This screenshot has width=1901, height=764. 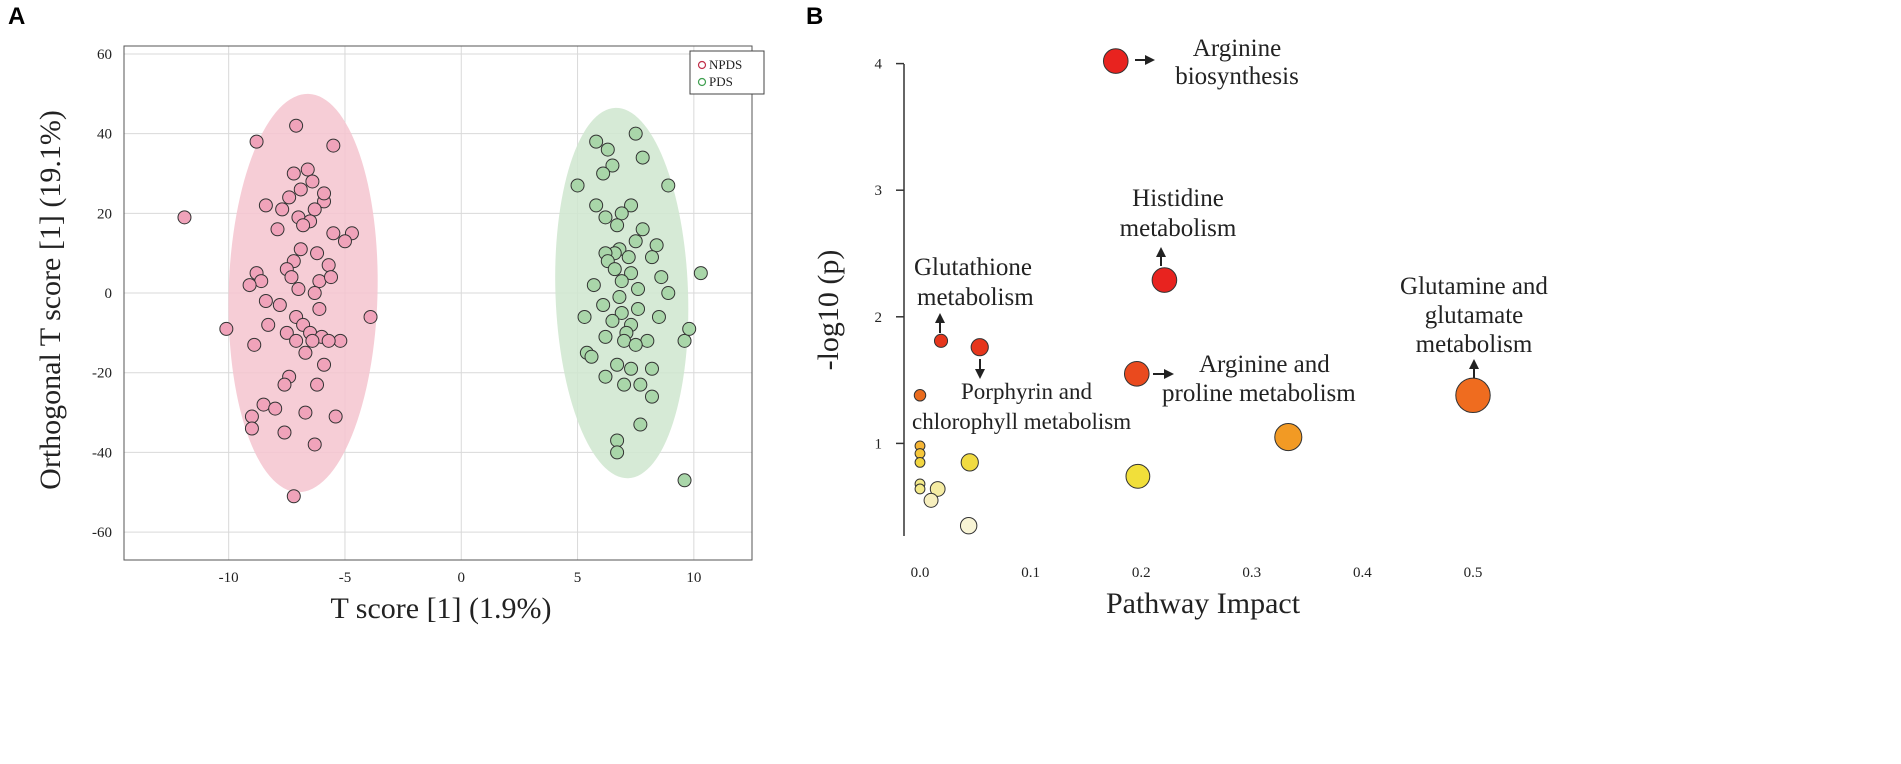 I want to click on panel-b-x-tick-label: 0.1, so click(x=1030, y=573).